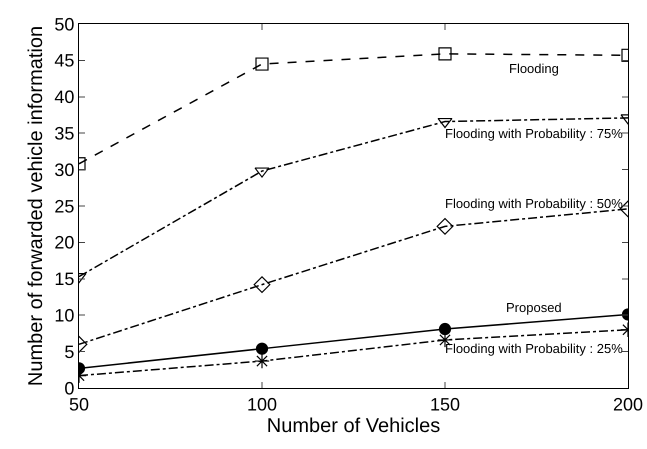 This screenshot has height=449, width=647. Describe the element at coordinates (69, 352) in the screenshot. I see `y-tick-label: 5` at that location.